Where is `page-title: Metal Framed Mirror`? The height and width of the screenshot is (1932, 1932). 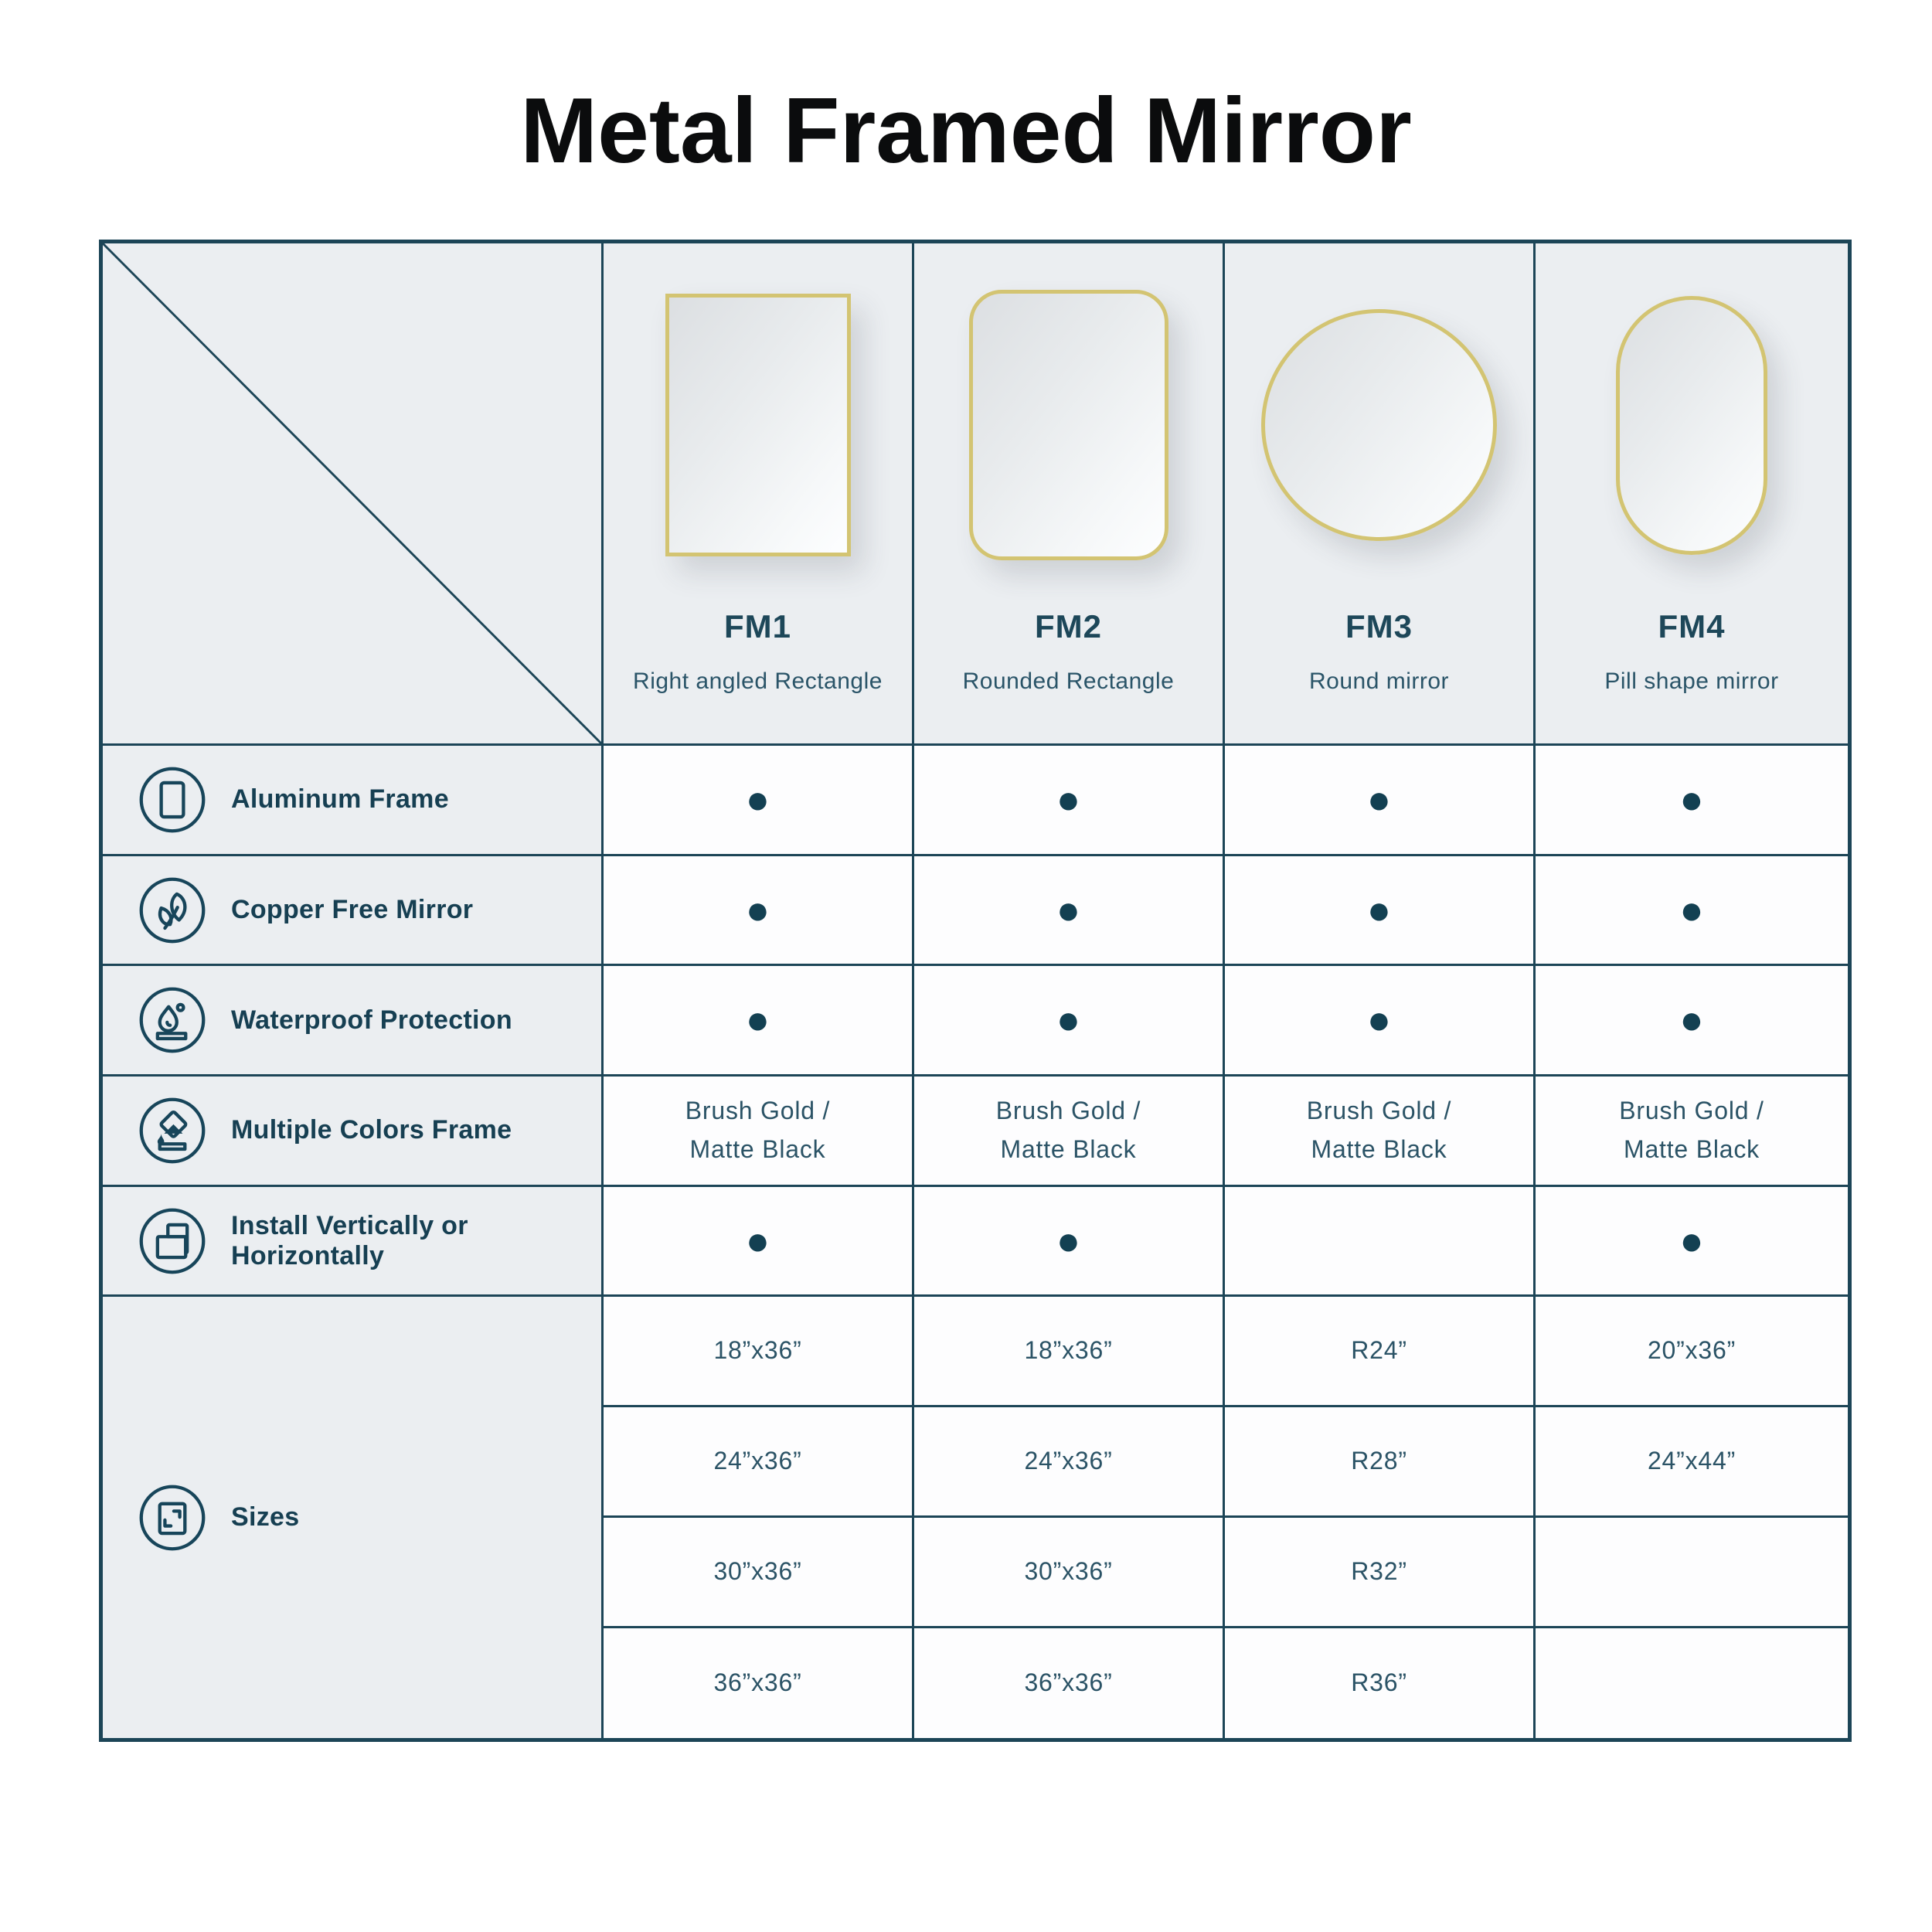 page-title: Metal Framed Mirror is located at coordinates (966, 130).